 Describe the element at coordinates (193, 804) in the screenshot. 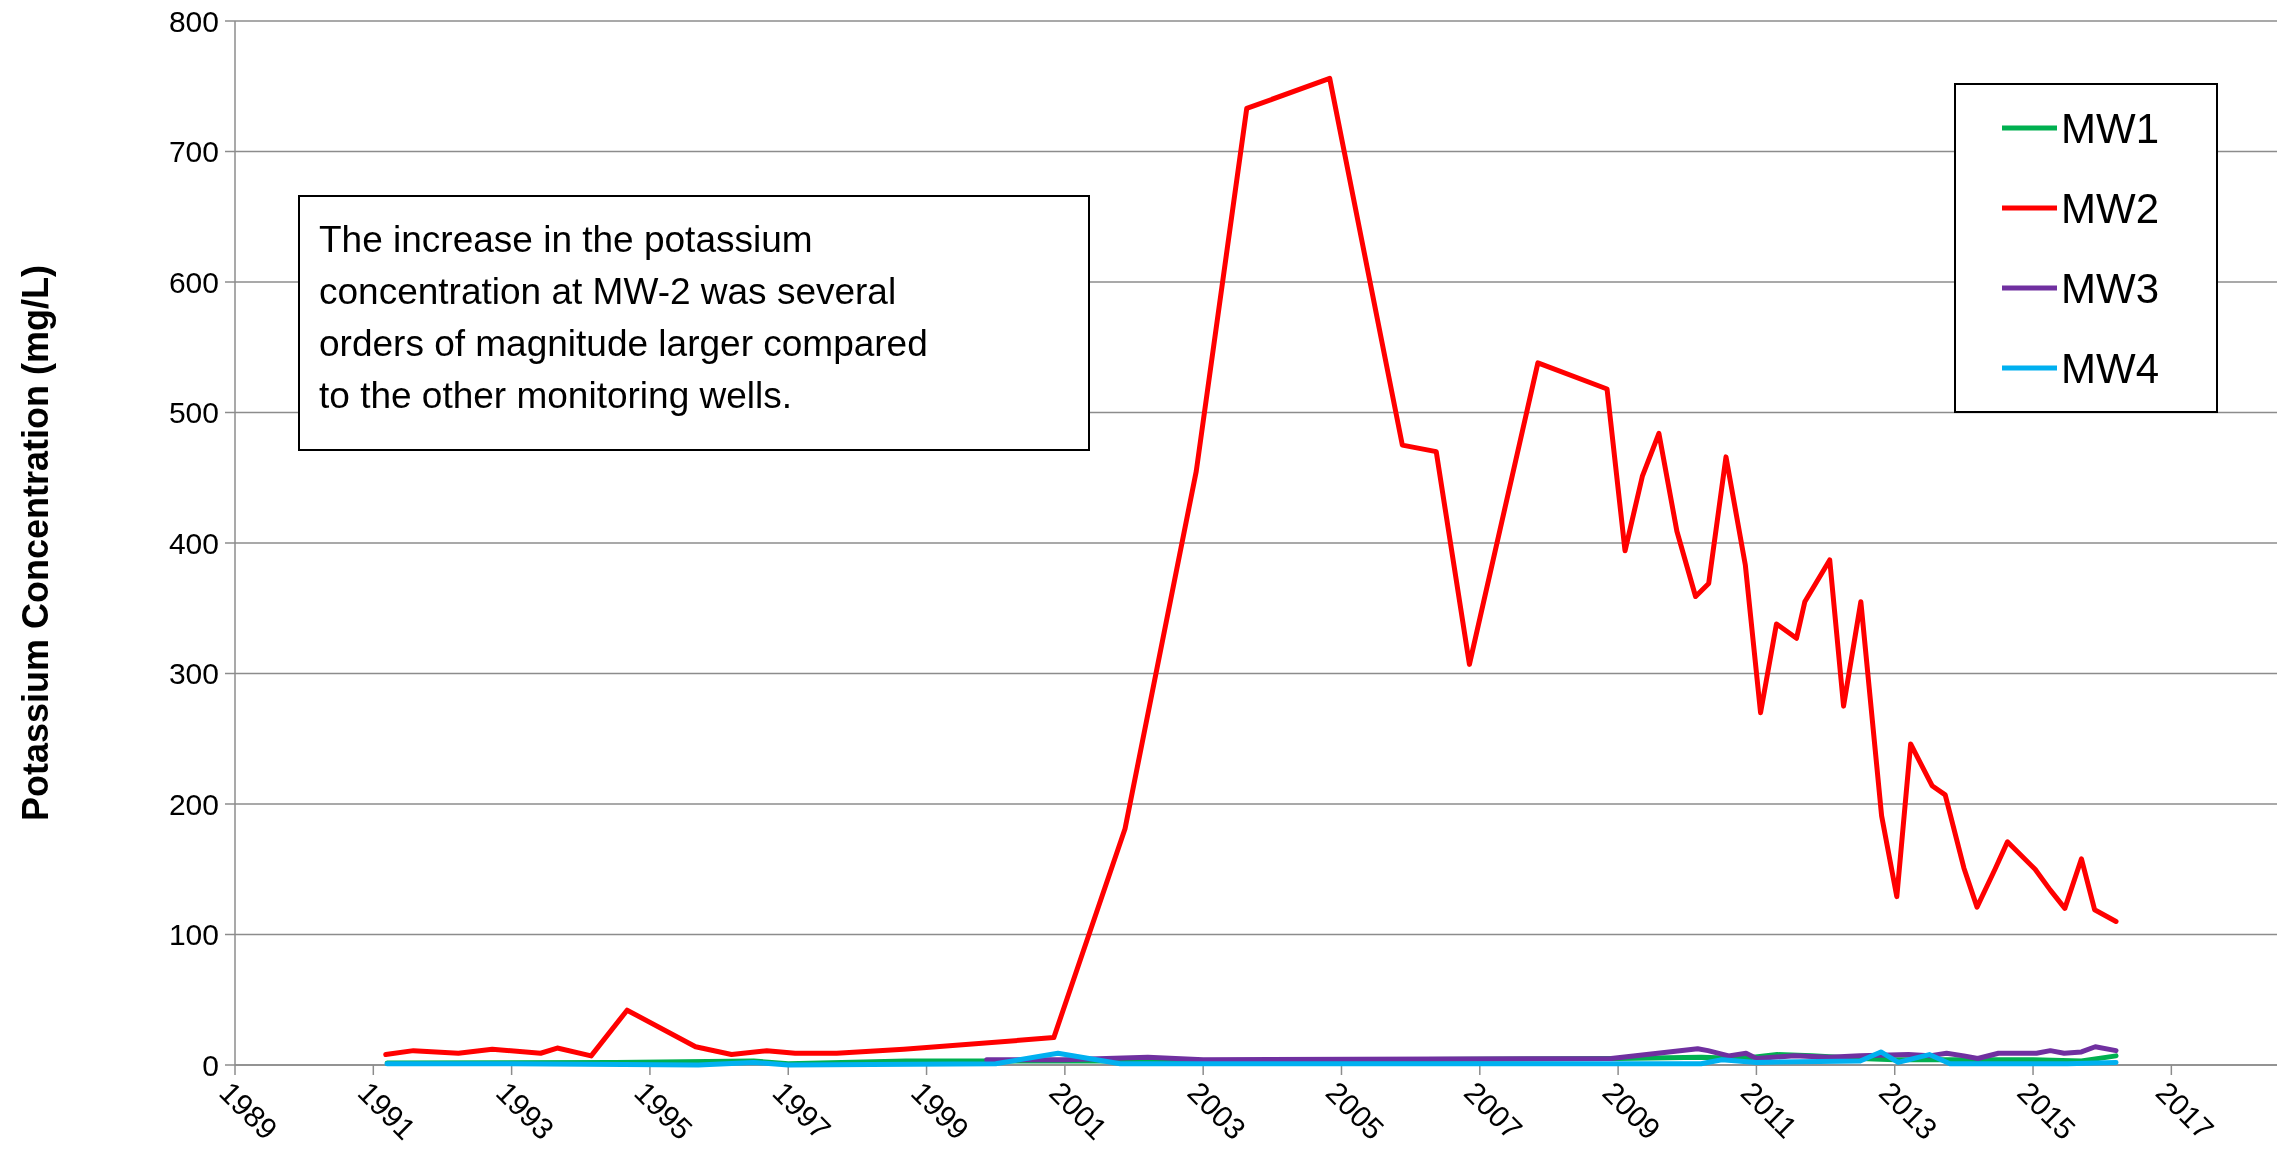

I see `y-tick-label: 200` at that location.